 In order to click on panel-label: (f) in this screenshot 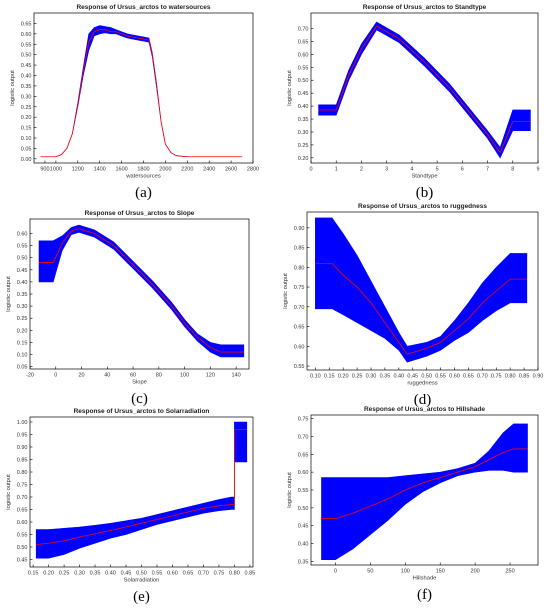, I will do `click(424, 595)`.